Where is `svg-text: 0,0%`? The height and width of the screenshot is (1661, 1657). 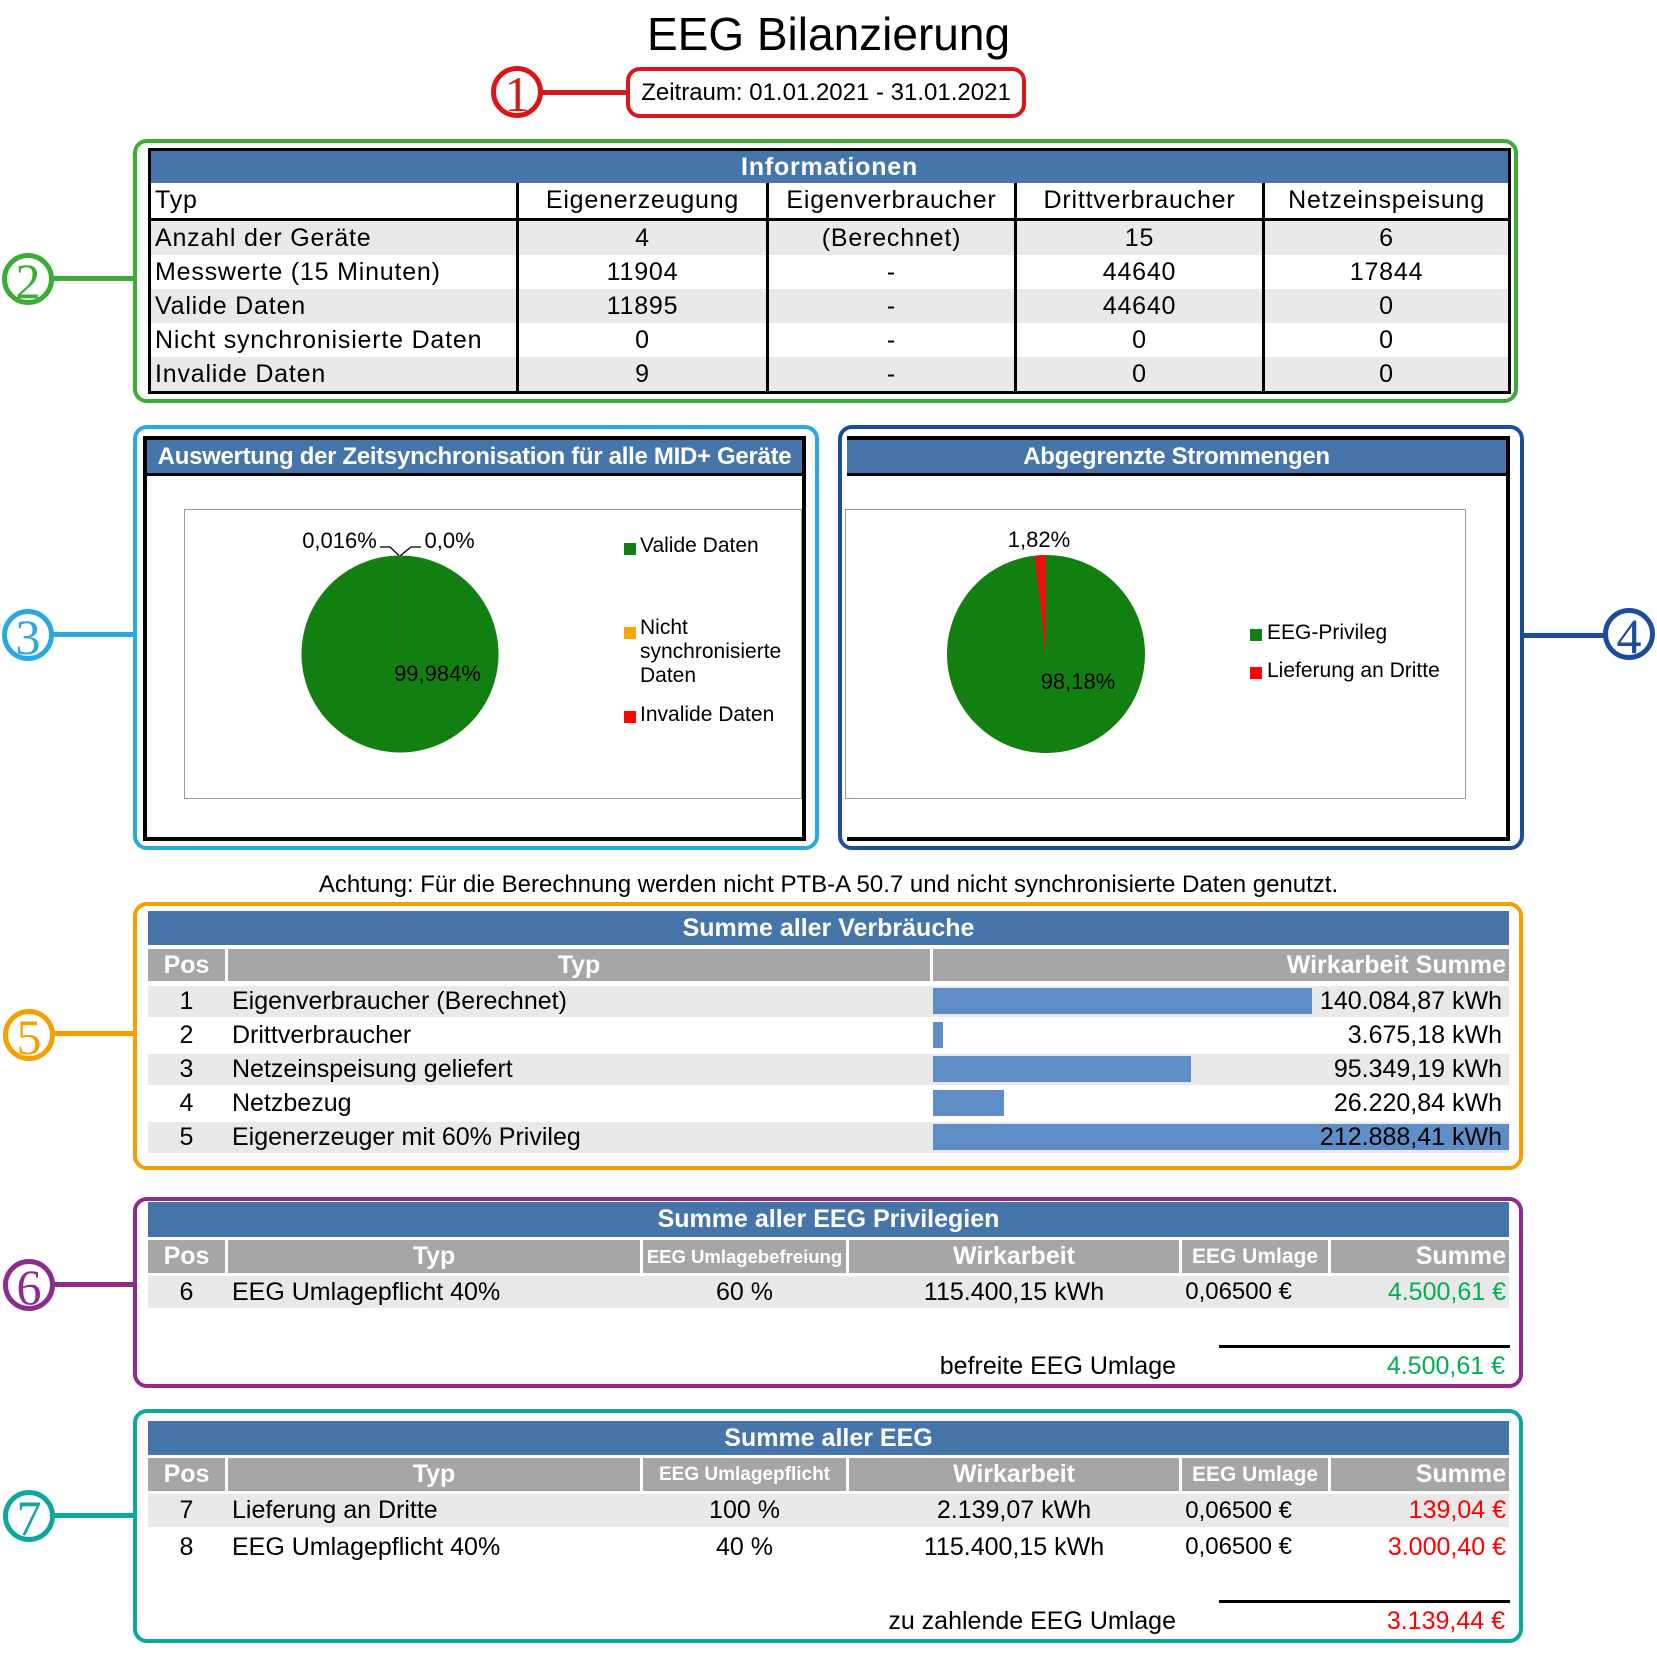
svg-text: 0,0% is located at coordinates (450, 540).